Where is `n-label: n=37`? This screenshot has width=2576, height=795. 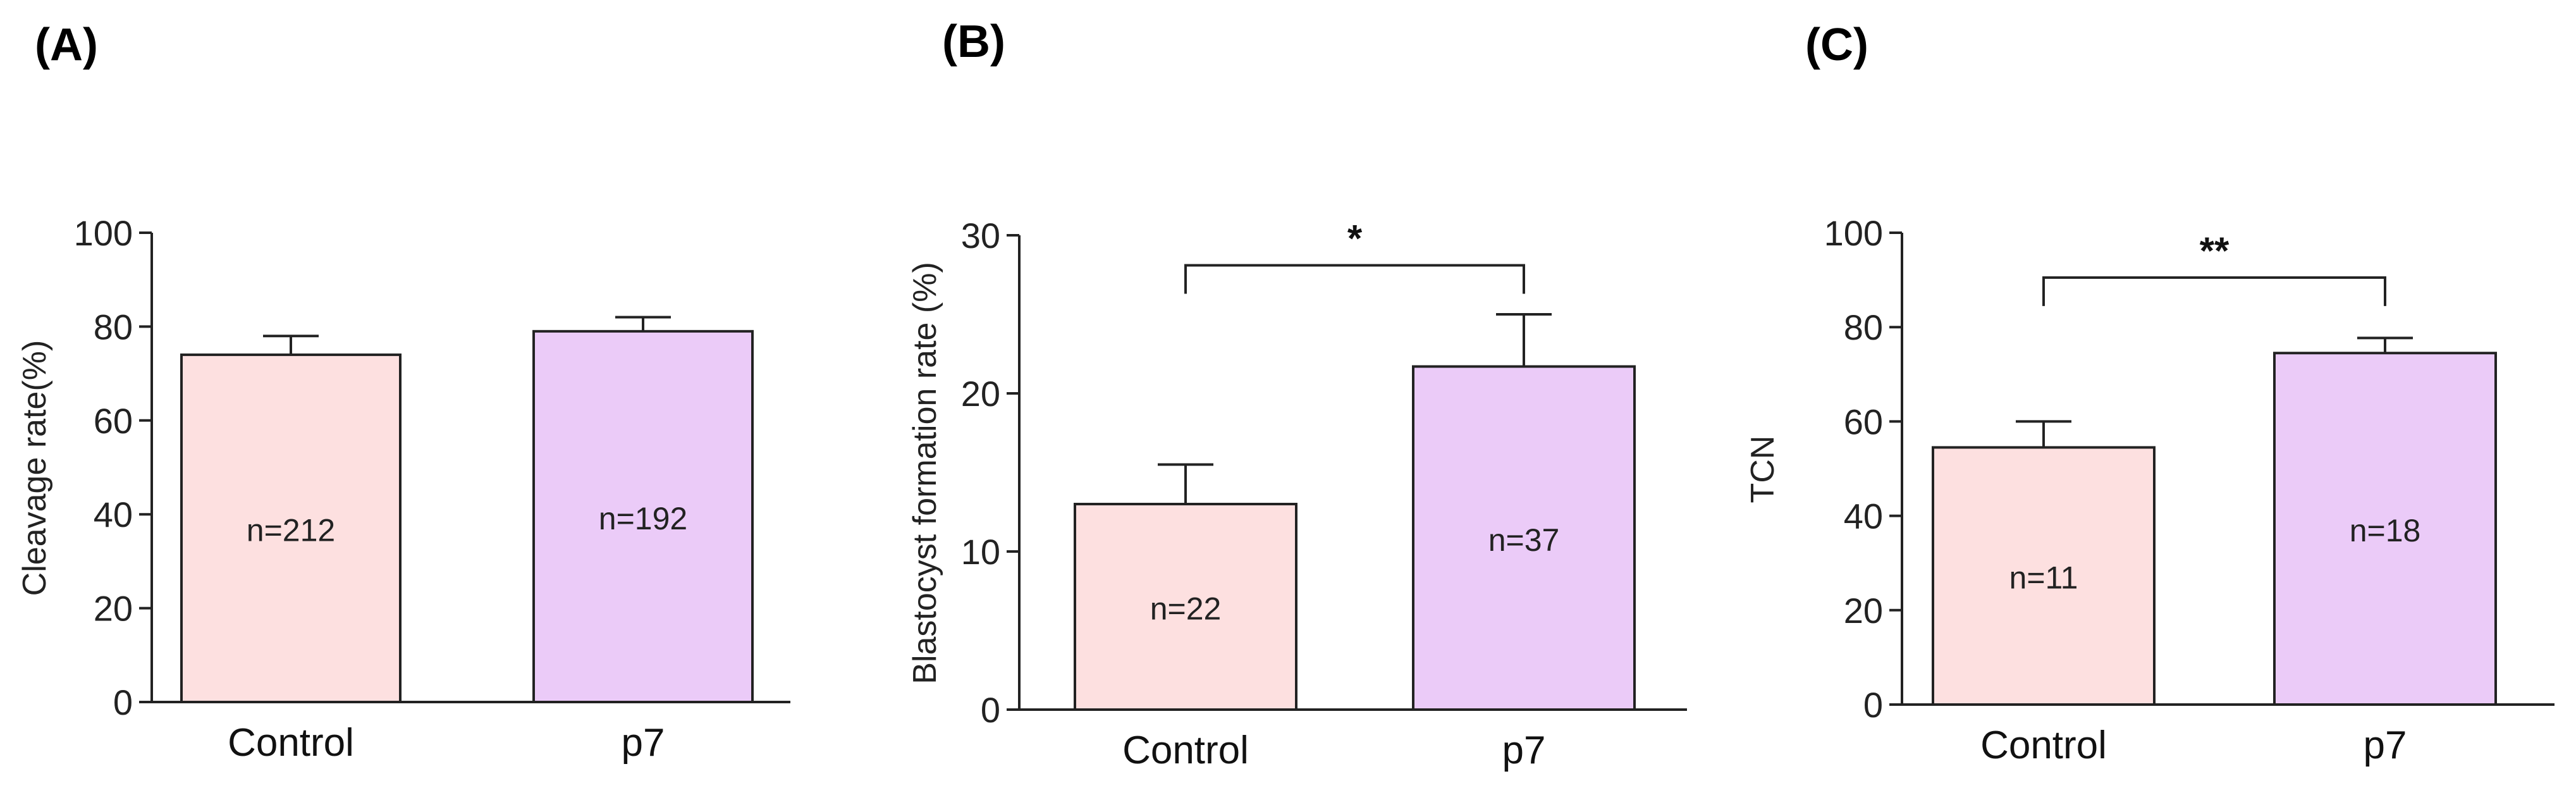 n-label: n=37 is located at coordinates (1524, 540).